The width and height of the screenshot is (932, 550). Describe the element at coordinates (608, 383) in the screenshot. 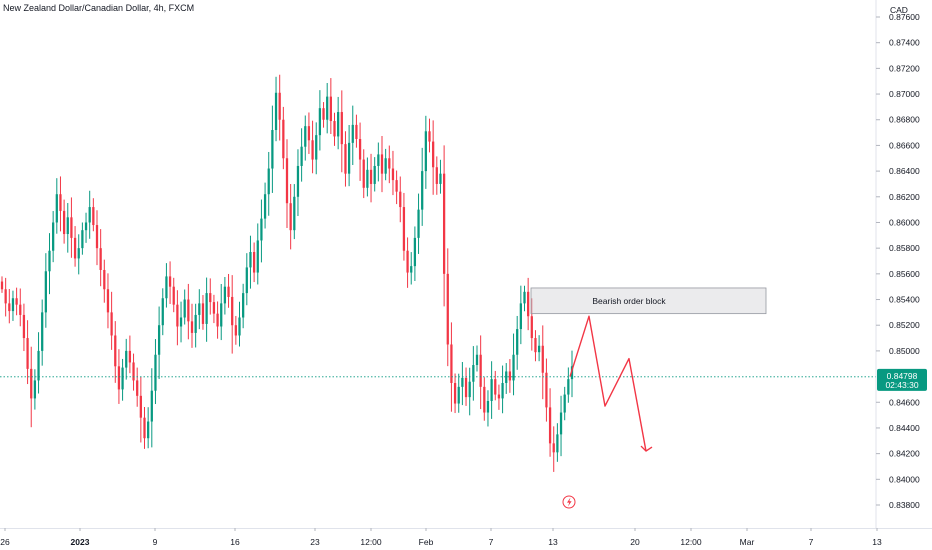

I see `projection-path` at that location.